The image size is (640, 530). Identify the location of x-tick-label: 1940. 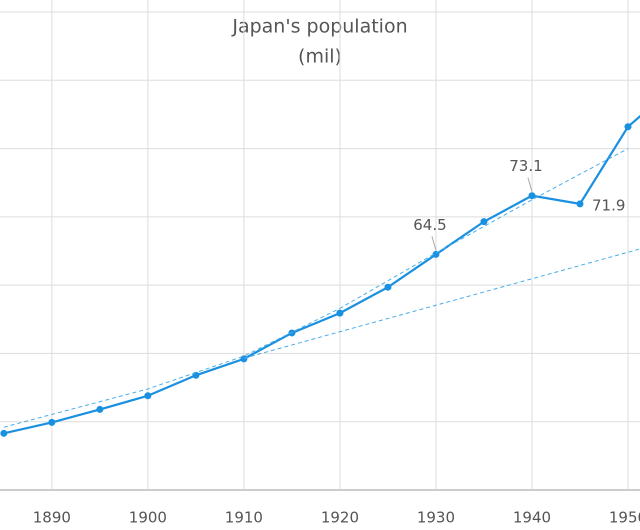
(532, 518).